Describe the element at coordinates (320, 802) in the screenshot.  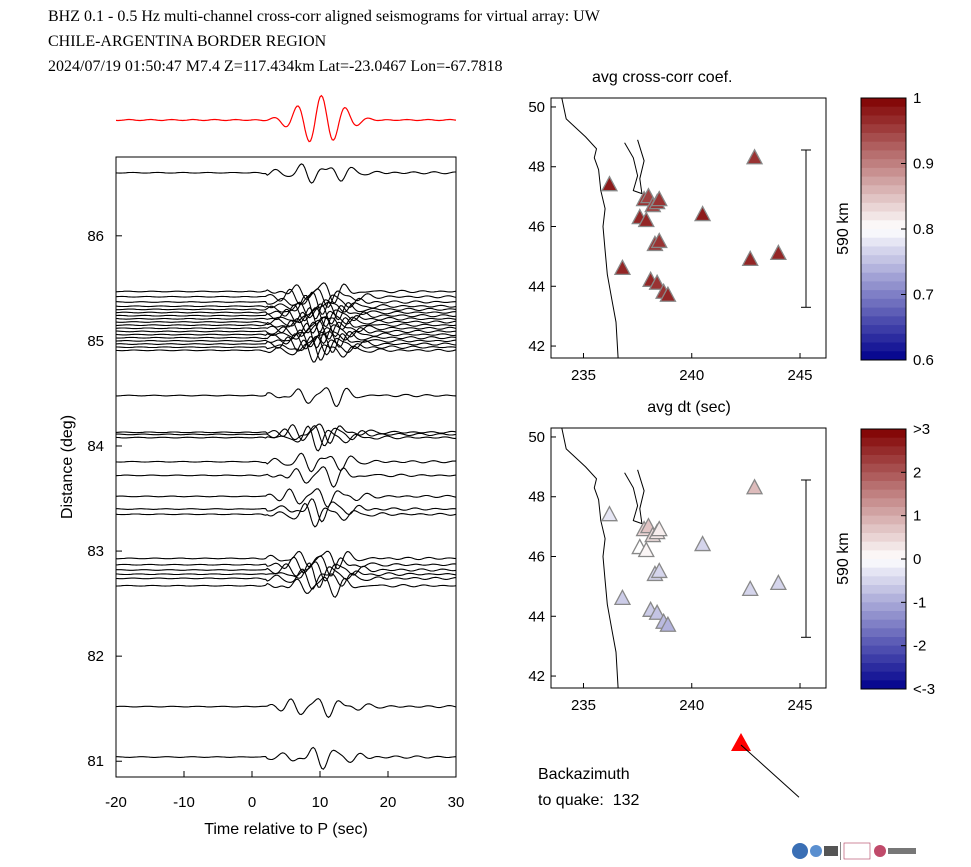
I see `x-tick-label: 10` at that location.